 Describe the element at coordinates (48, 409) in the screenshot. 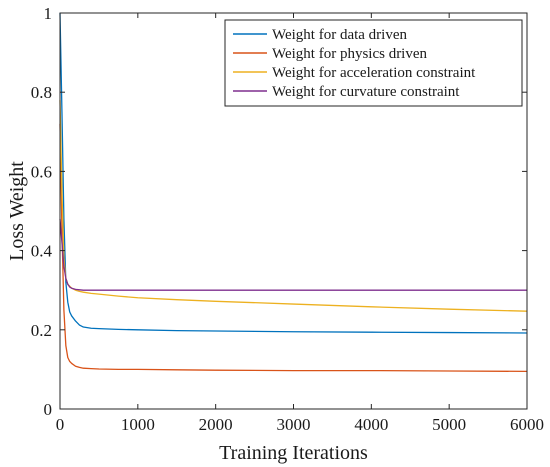

I see `y-tick-label: 0` at that location.